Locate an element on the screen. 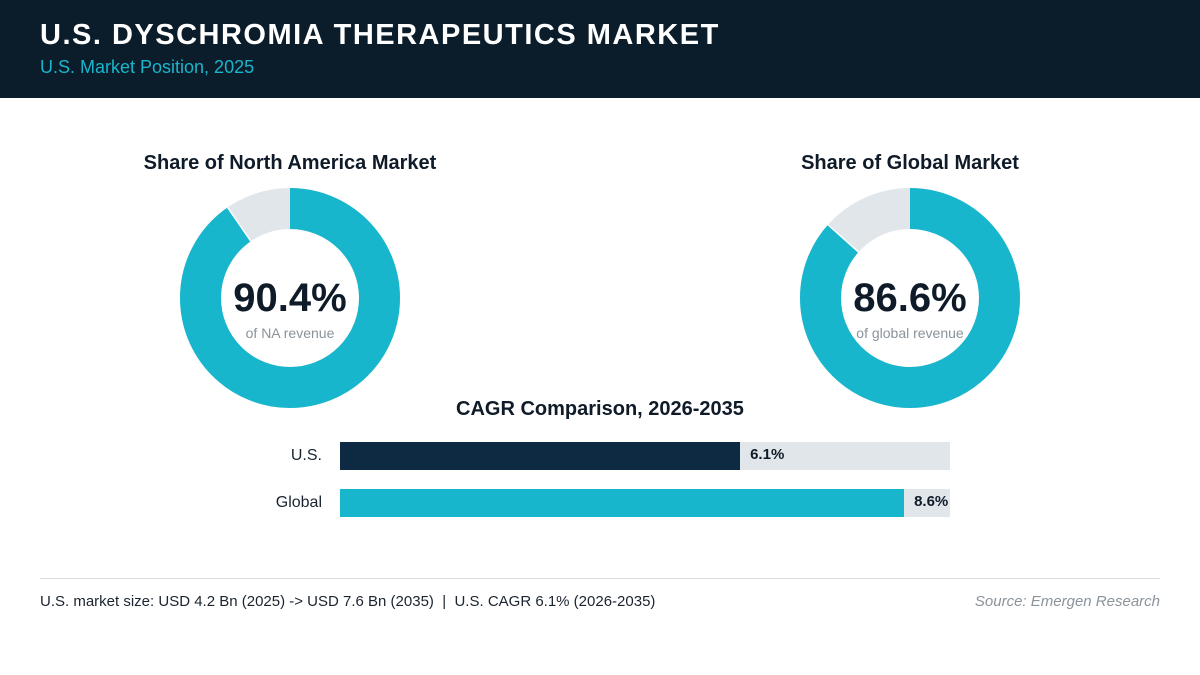 The width and height of the screenshot is (1200, 675). footer-divider is located at coordinates (600, 578).